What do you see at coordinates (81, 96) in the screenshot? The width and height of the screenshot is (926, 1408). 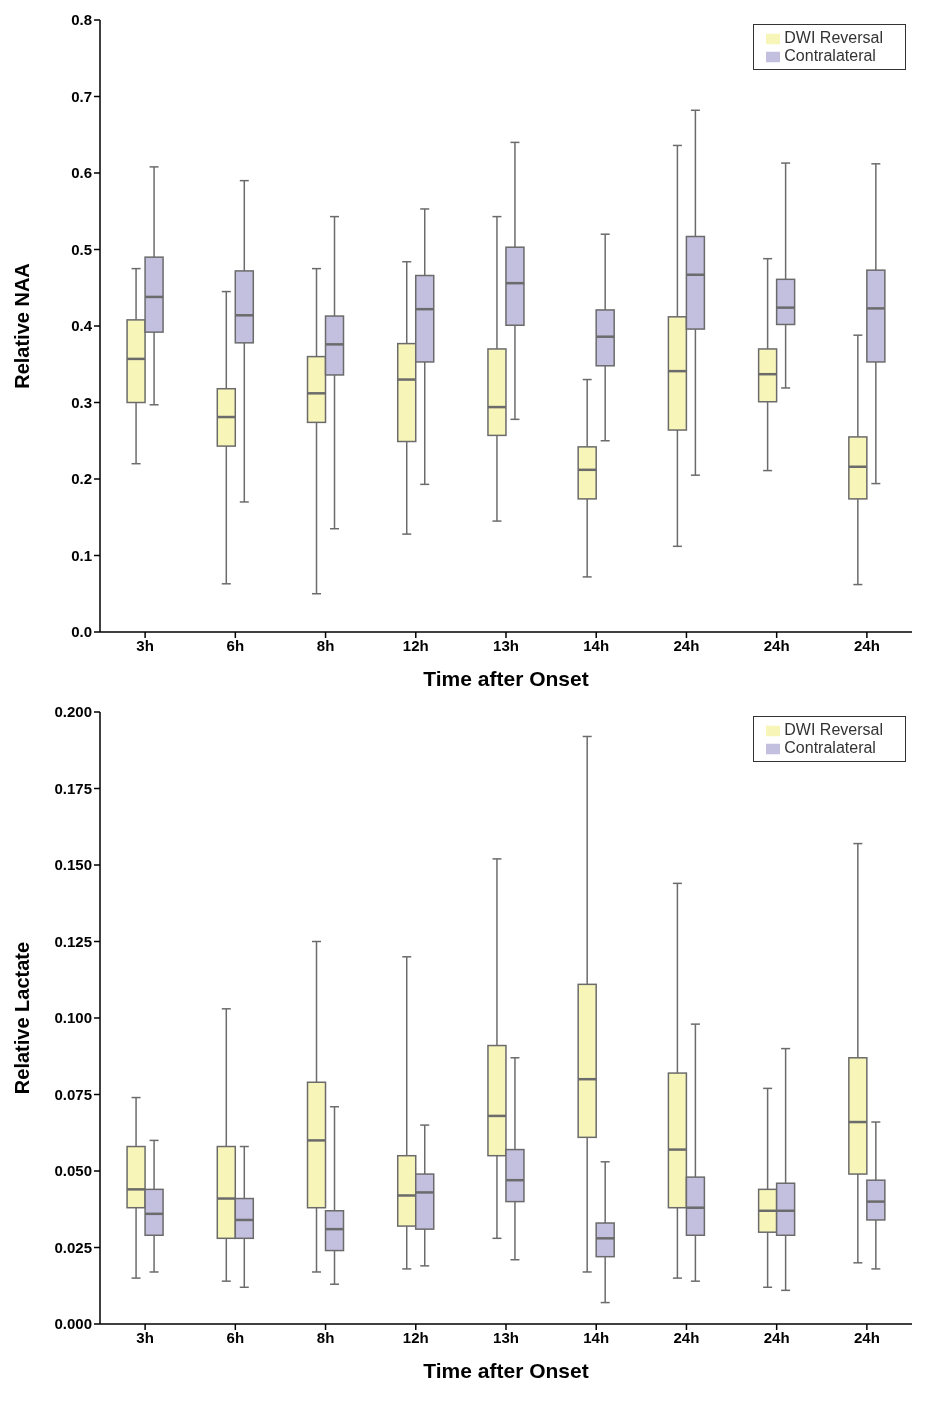 I see `y-tick-label: 0.7` at bounding box center [81, 96].